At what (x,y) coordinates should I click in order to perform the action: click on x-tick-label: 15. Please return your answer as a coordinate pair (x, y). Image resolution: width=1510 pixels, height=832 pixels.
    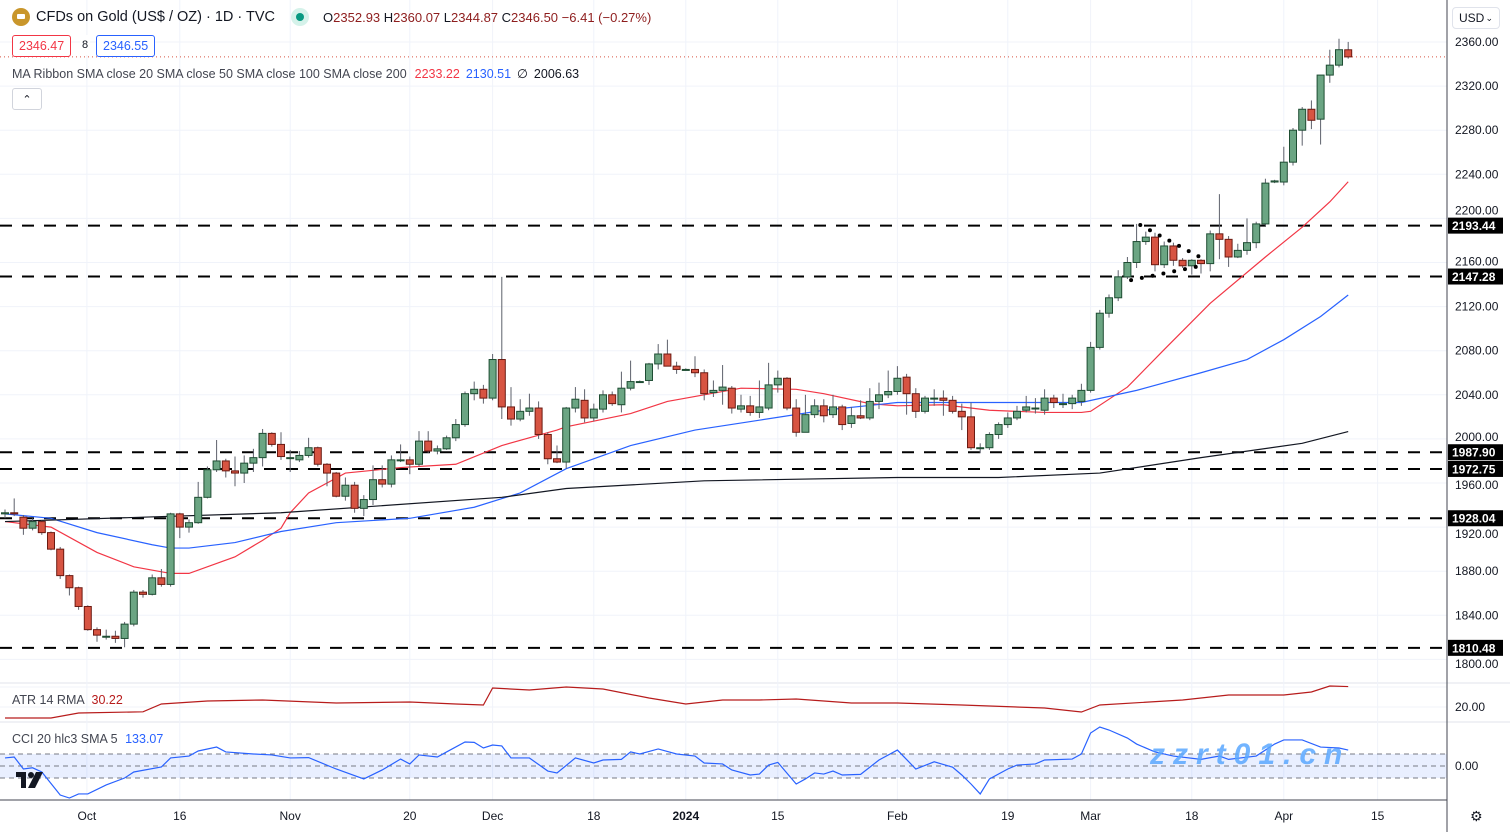
    Looking at the image, I should click on (1378, 816).